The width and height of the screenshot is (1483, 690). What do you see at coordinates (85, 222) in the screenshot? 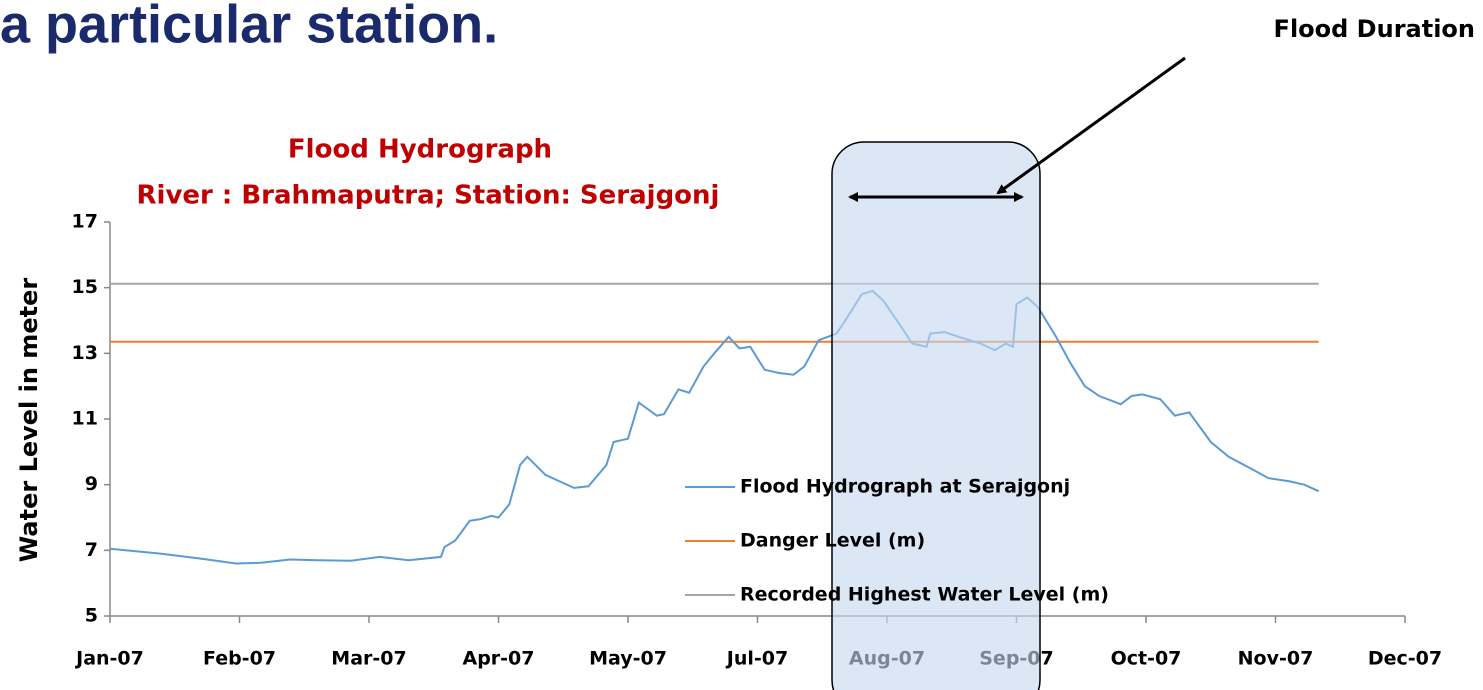
I see `y-tick-label: 17` at bounding box center [85, 222].